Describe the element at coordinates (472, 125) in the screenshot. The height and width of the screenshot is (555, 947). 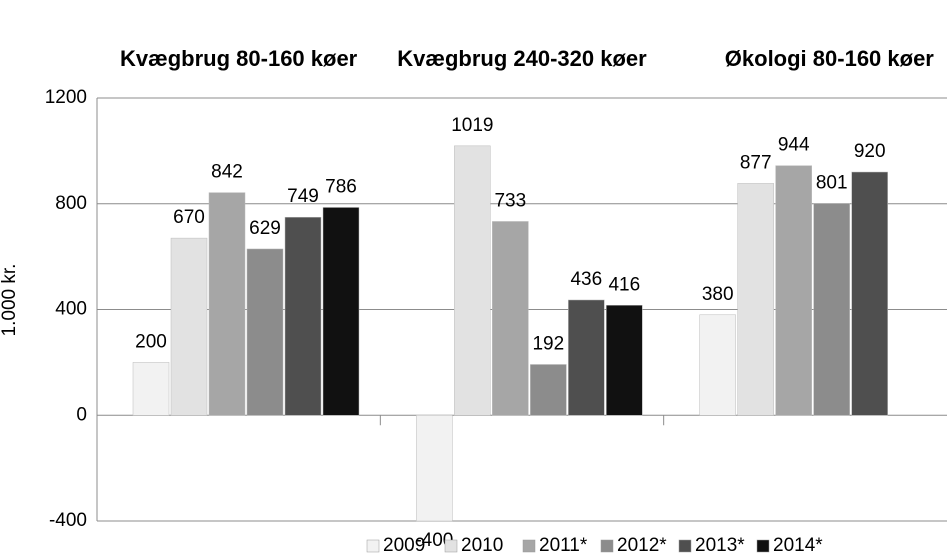
I see `data-label: 1019` at that location.